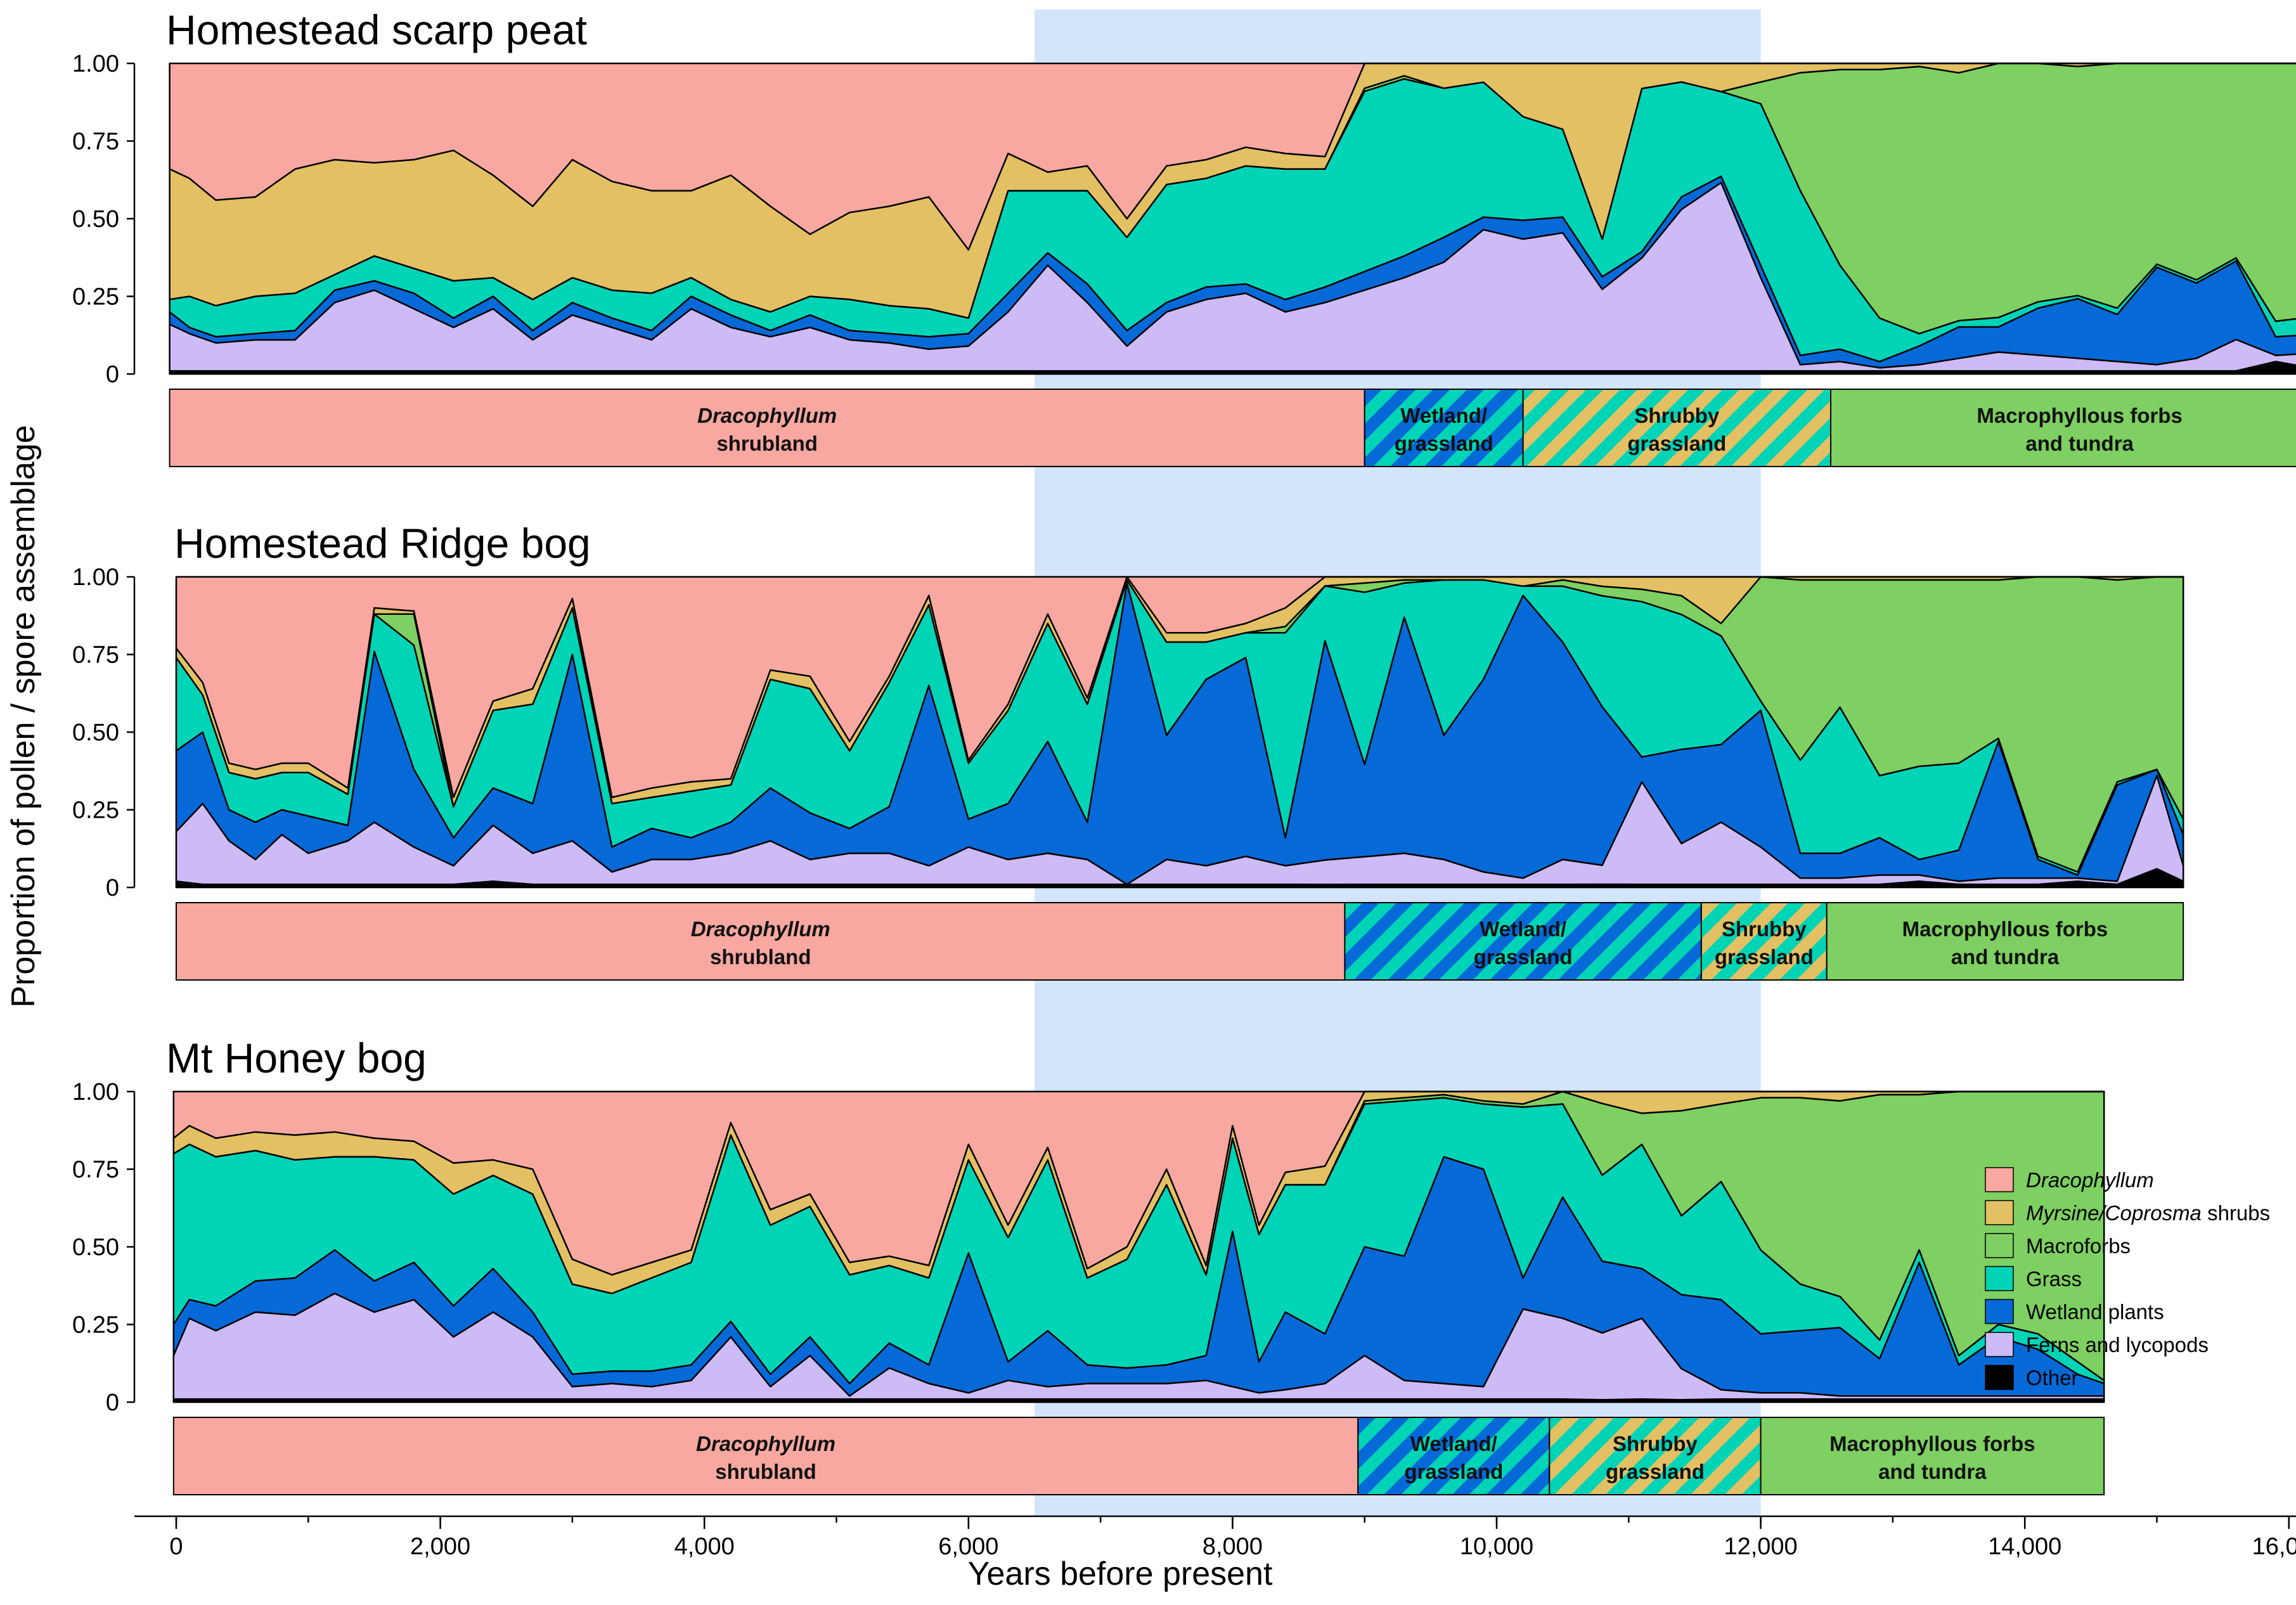 This screenshot has width=2296, height=1605. What do you see at coordinates (1760, 1546) in the screenshot?
I see `x-tick-label: 12,000` at bounding box center [1760, 1546].